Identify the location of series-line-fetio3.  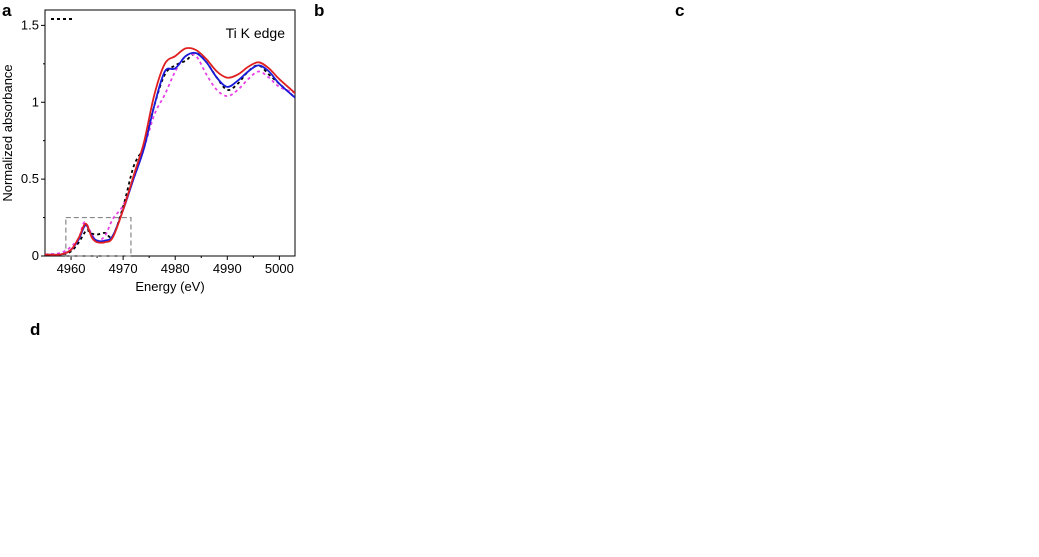
(170, 154).